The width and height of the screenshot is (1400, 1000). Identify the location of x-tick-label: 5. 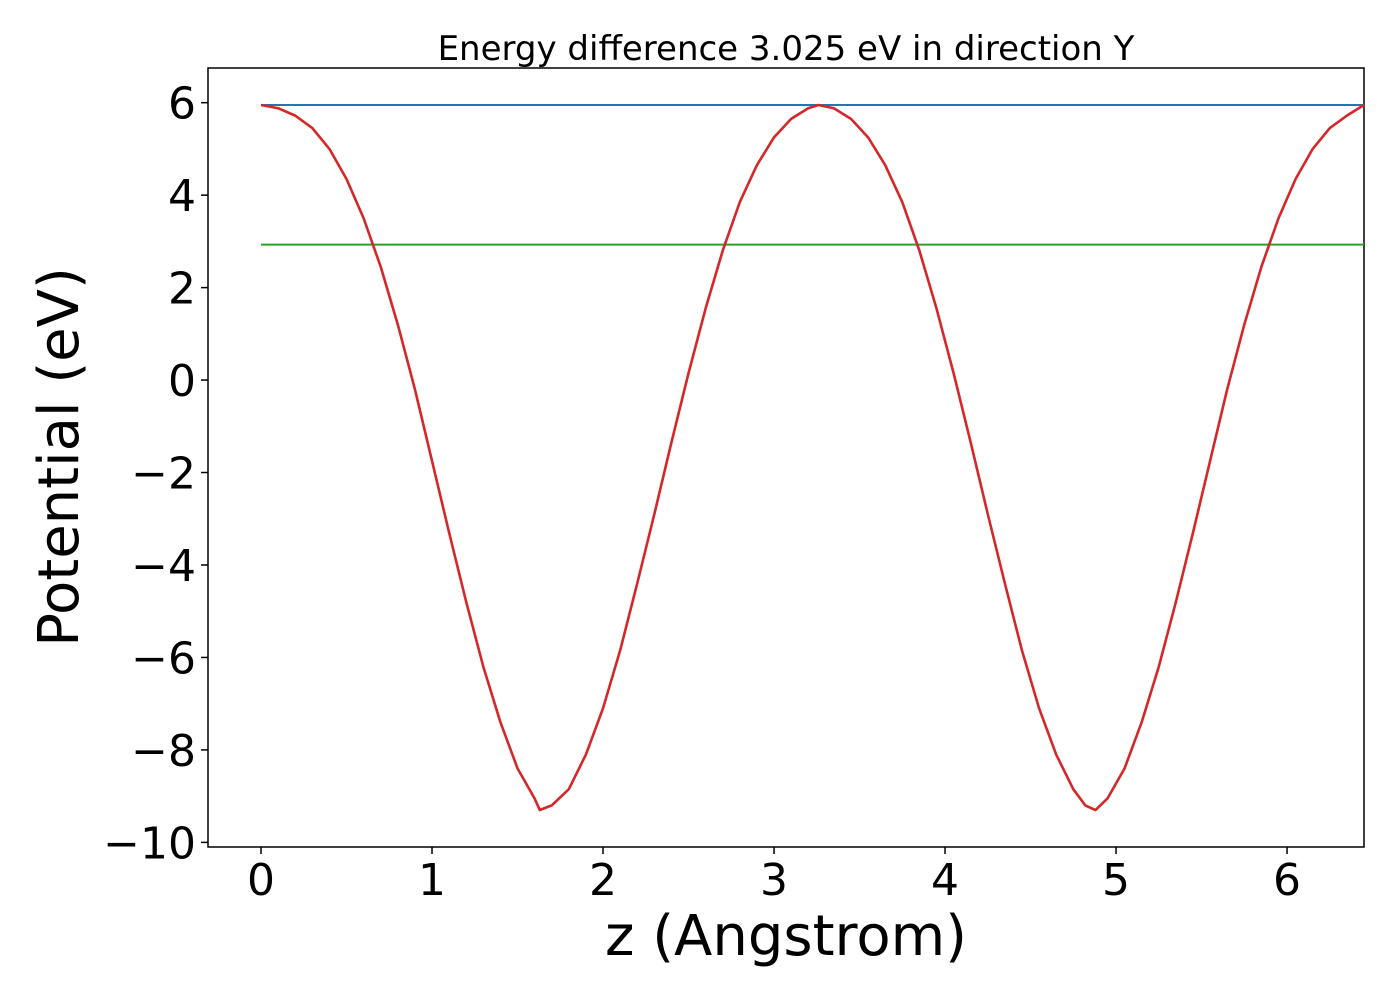
(1116, 880).